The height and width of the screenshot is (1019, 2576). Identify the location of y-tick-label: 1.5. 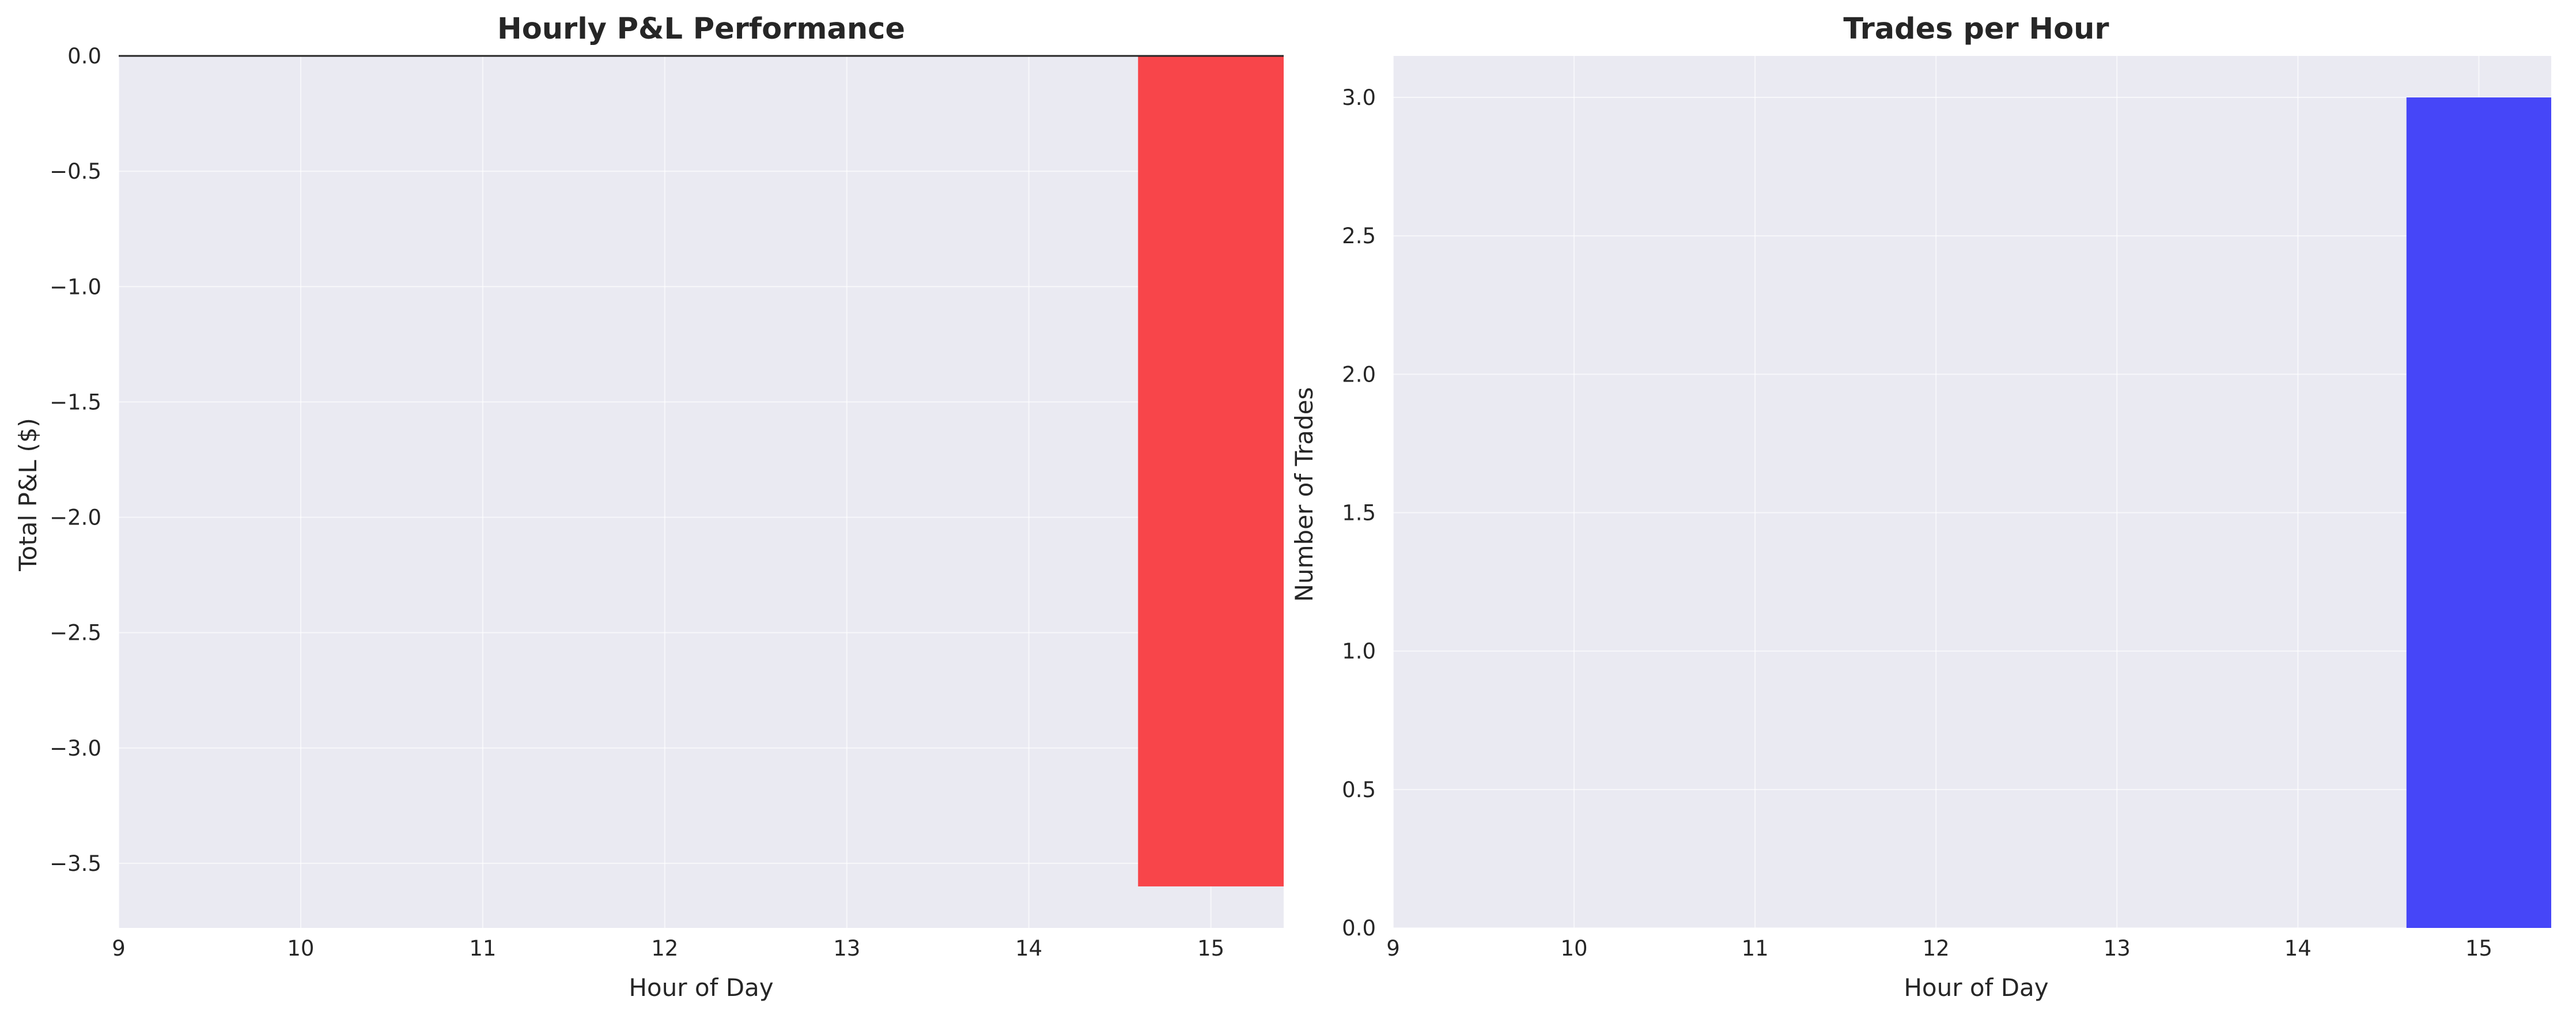
(1359, 513).